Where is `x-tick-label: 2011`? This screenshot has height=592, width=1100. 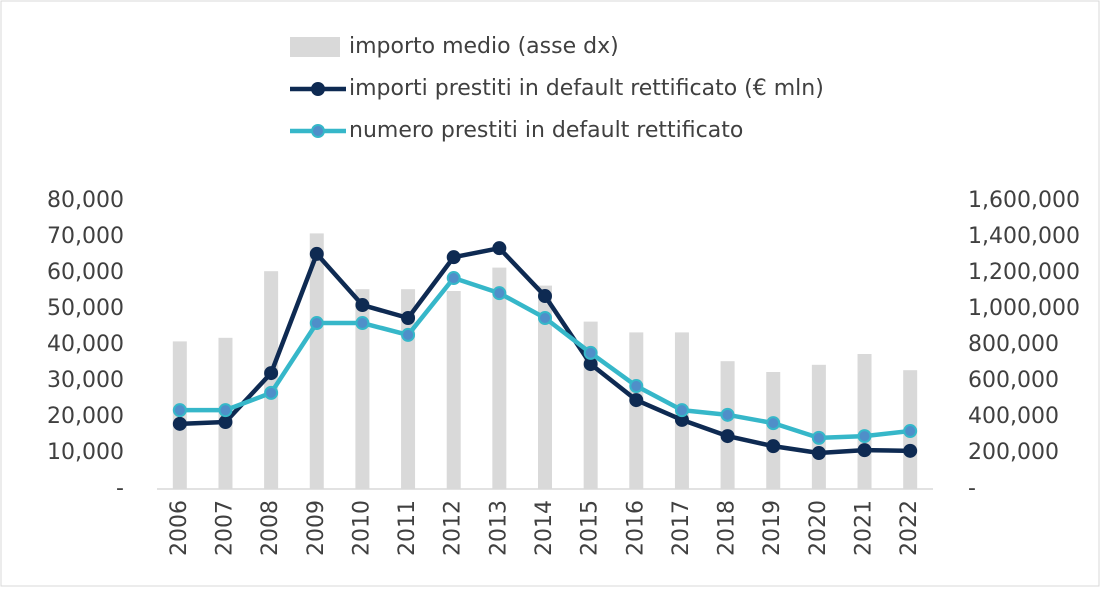 x-tick-label: 2011 is located at coordinates (407, 528).